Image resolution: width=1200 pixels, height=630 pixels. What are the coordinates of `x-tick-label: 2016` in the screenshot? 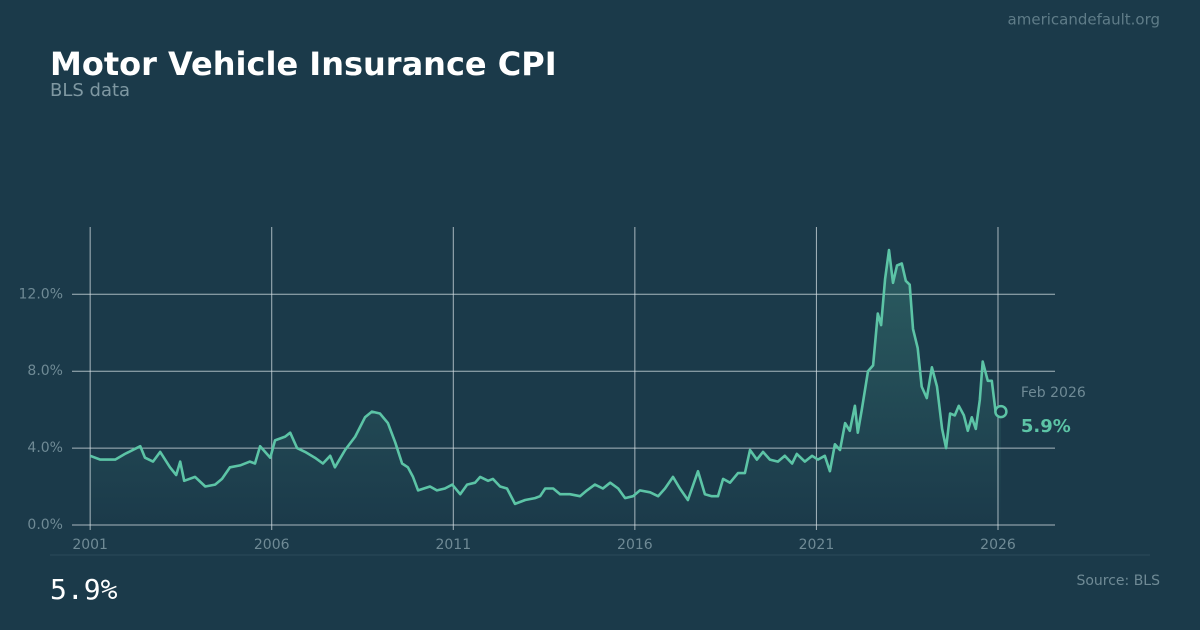 It's located at (635, 545).